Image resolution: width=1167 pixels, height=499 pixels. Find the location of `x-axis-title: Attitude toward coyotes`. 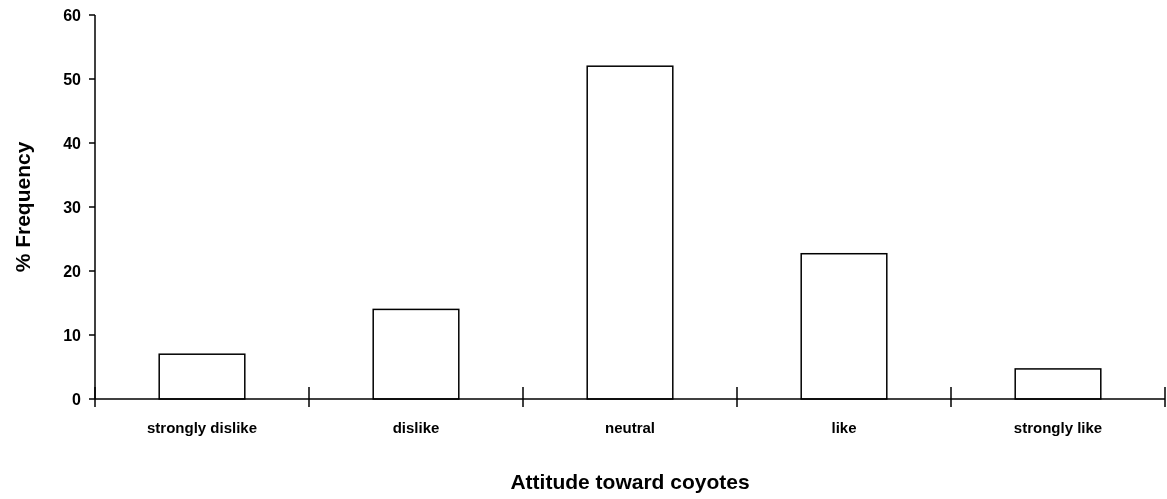

x-axis-title: Attitude toward coyotes is located at coordinates (630, 481).